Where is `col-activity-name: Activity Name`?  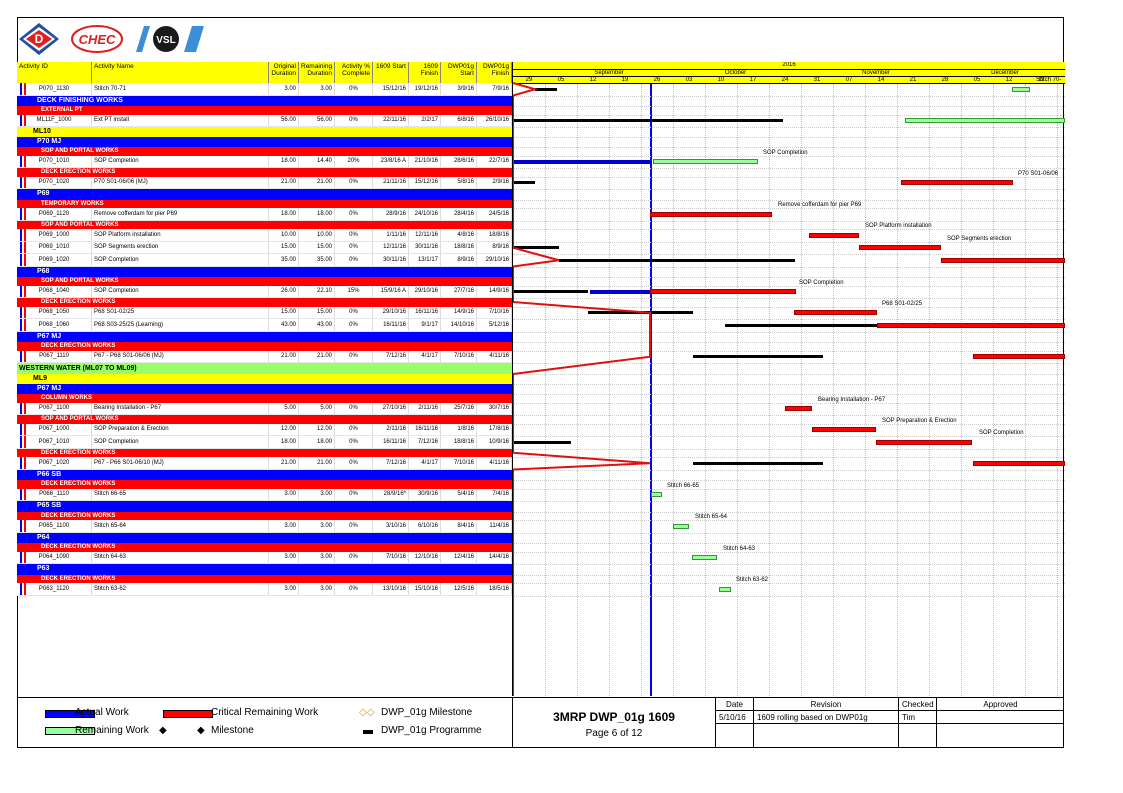 col-activity-name: Activity Name is located at coordinates (180, 72).